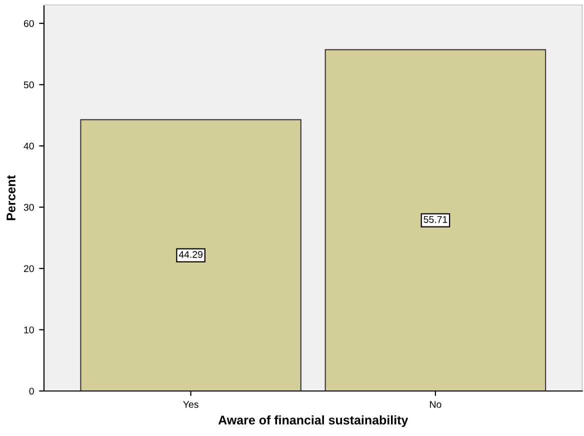  What do you see at coordinates (29, 84) in the screenshot?
I see `y-tick-label: 50` at bounding box center [29, 84].